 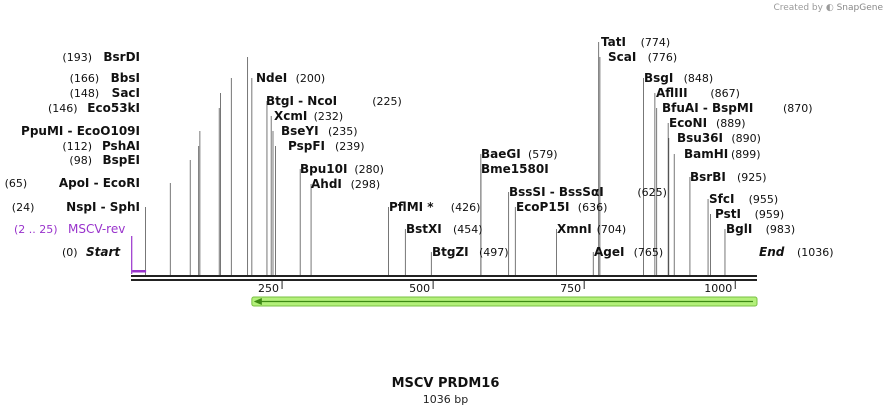 What do you see at coordinates (101, 146) in the screenshot?
I see `restriction-site-label: PshAI (112)` at bounding box center [101, 146].